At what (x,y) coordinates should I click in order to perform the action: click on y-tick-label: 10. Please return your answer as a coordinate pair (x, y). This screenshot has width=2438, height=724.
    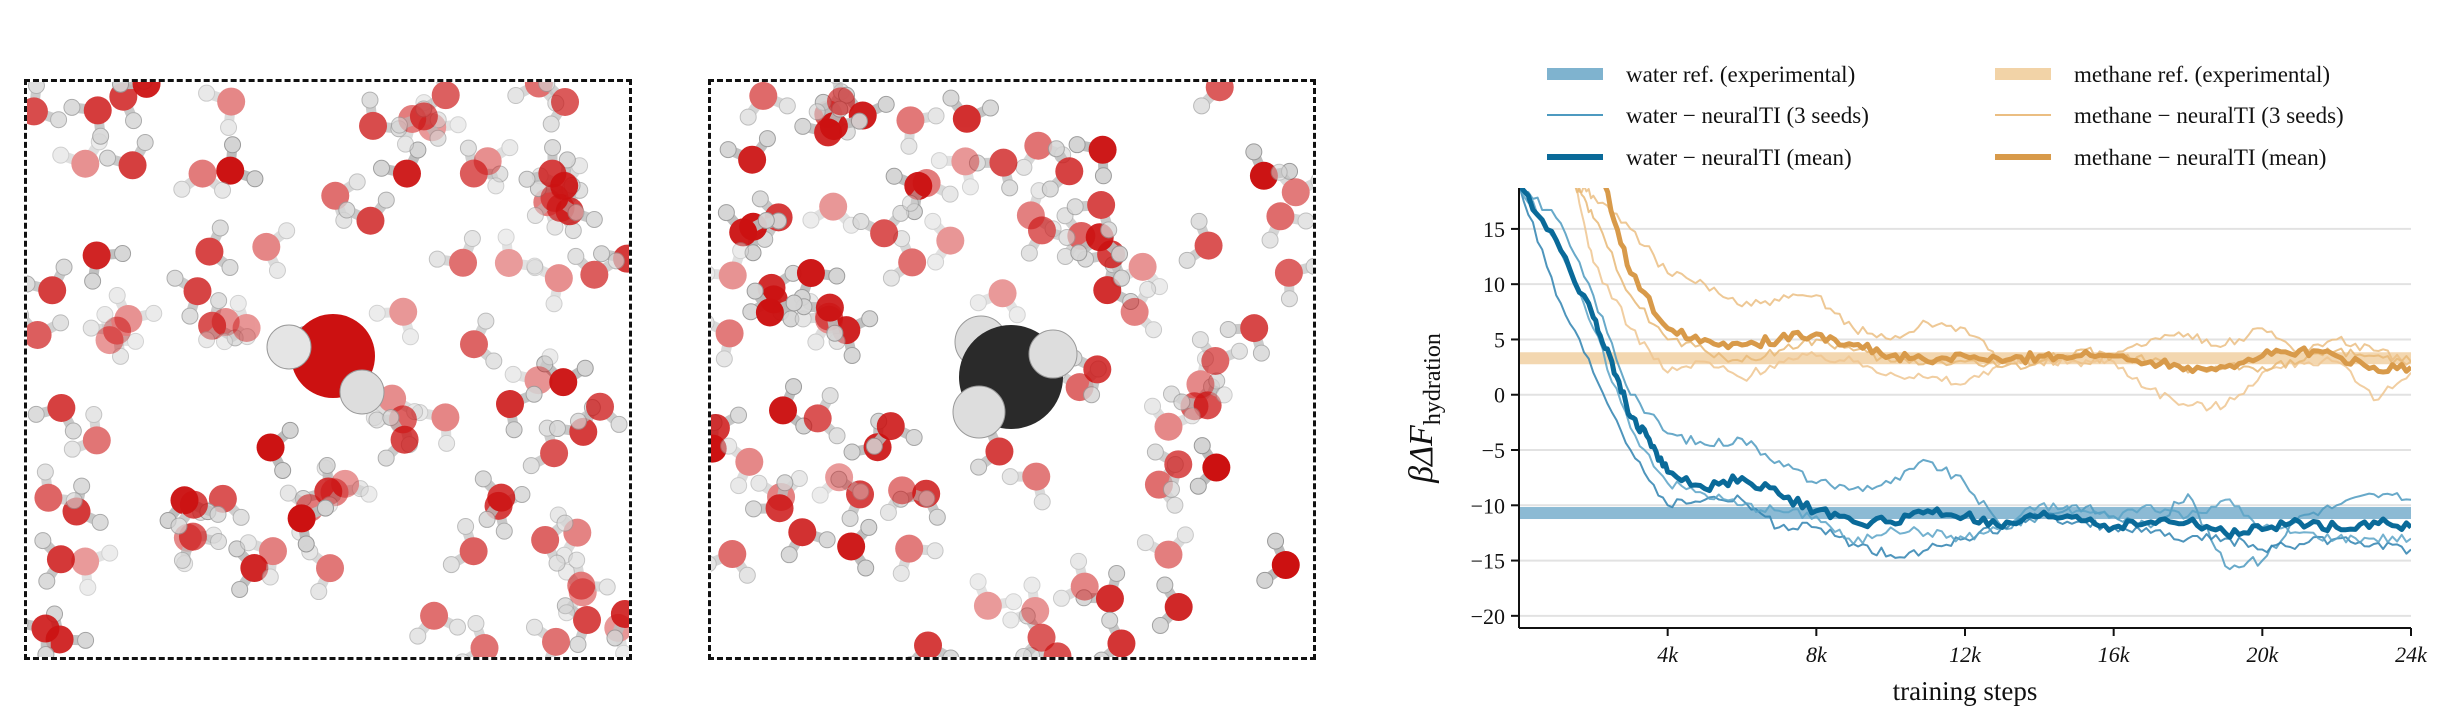
    Looking at the image, I should click on (1494, 284).